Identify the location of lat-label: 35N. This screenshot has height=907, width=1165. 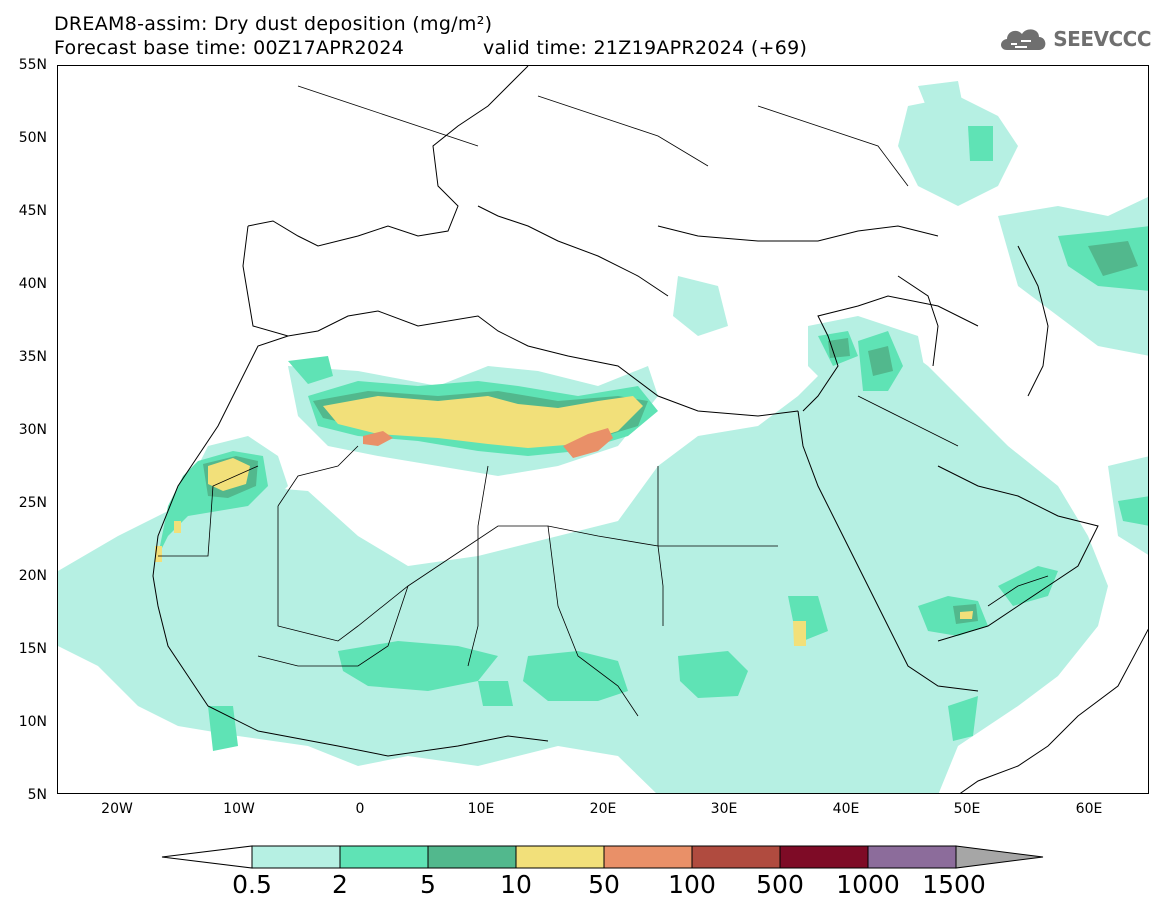
(32, 357).